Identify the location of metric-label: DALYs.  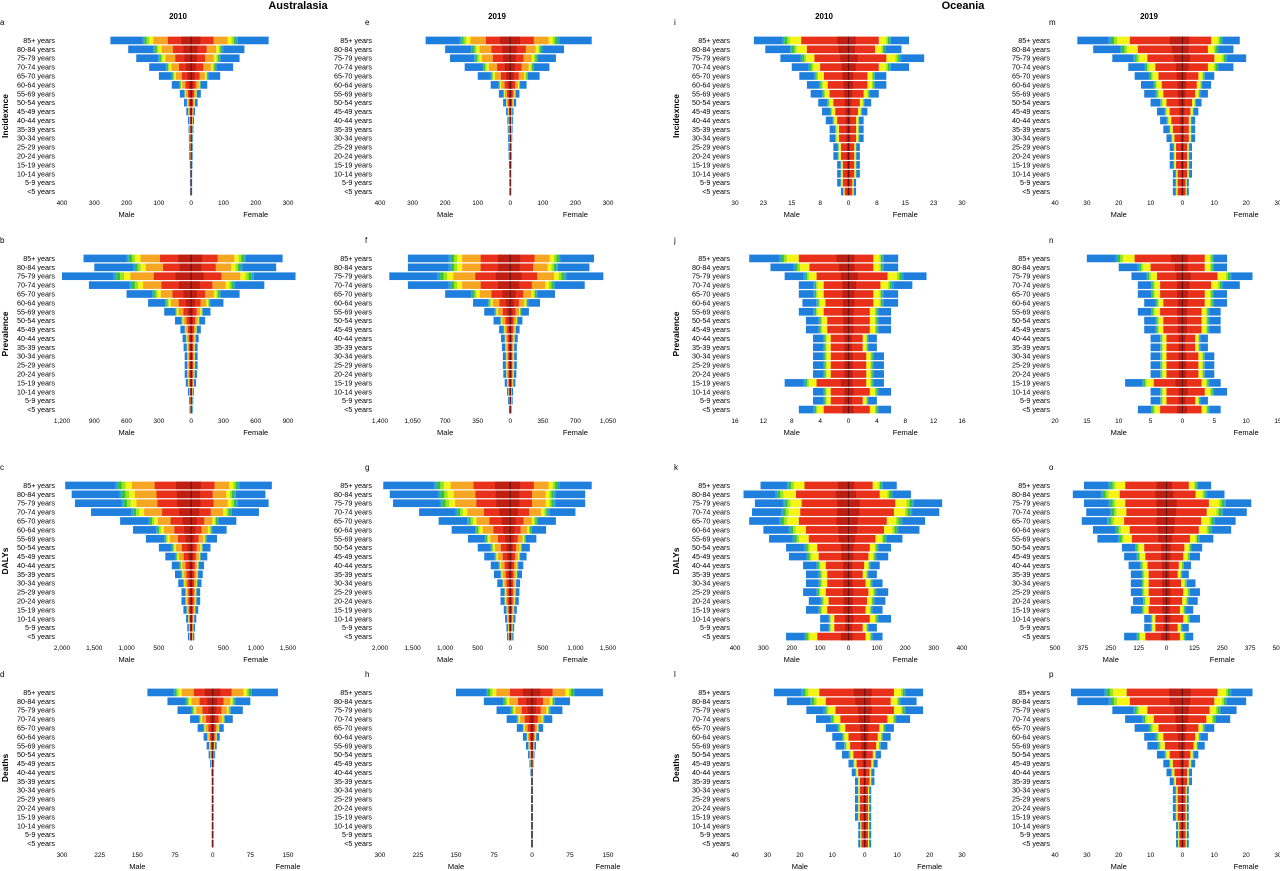
(5, 560).